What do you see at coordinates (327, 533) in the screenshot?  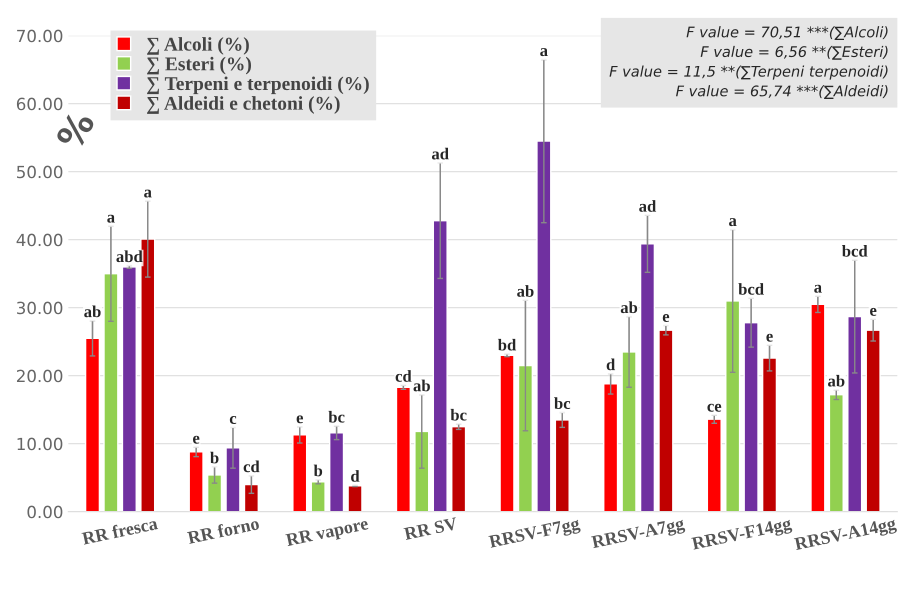 I see `x-tick-label: RR vapore` at bounding box center [327, 533].